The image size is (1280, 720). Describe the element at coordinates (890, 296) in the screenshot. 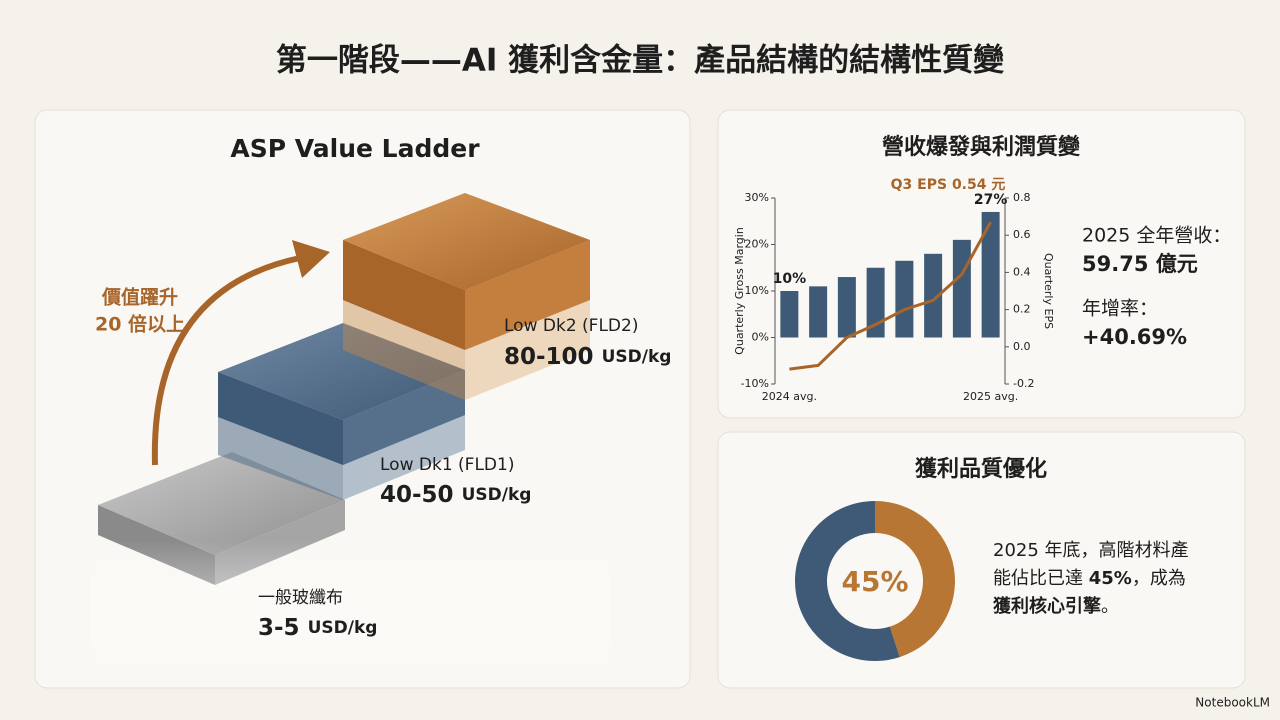

I see `line` at that location.